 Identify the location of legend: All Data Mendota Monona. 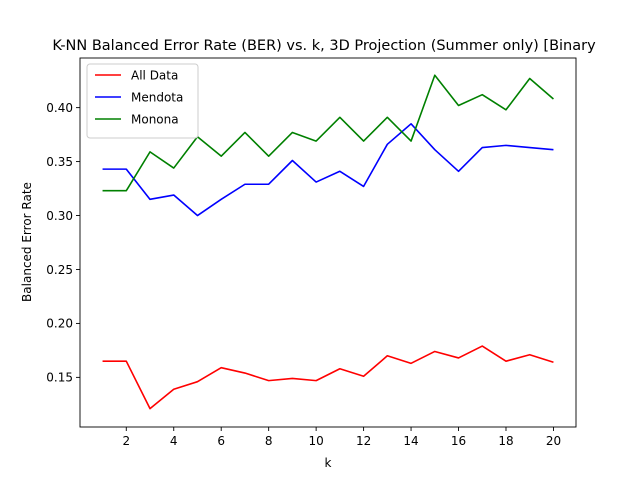
(142, 101).